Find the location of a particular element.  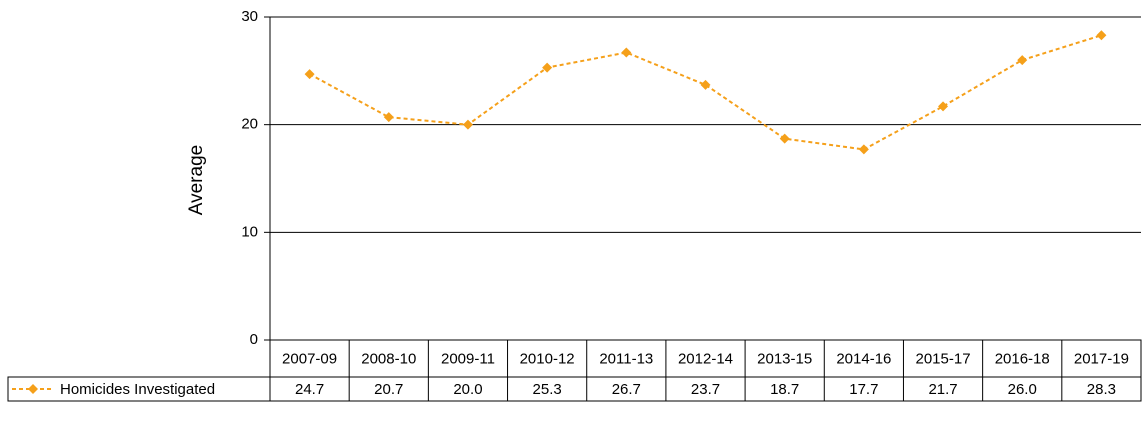

y-axis-title: Average is located at coordinates (196, 180).